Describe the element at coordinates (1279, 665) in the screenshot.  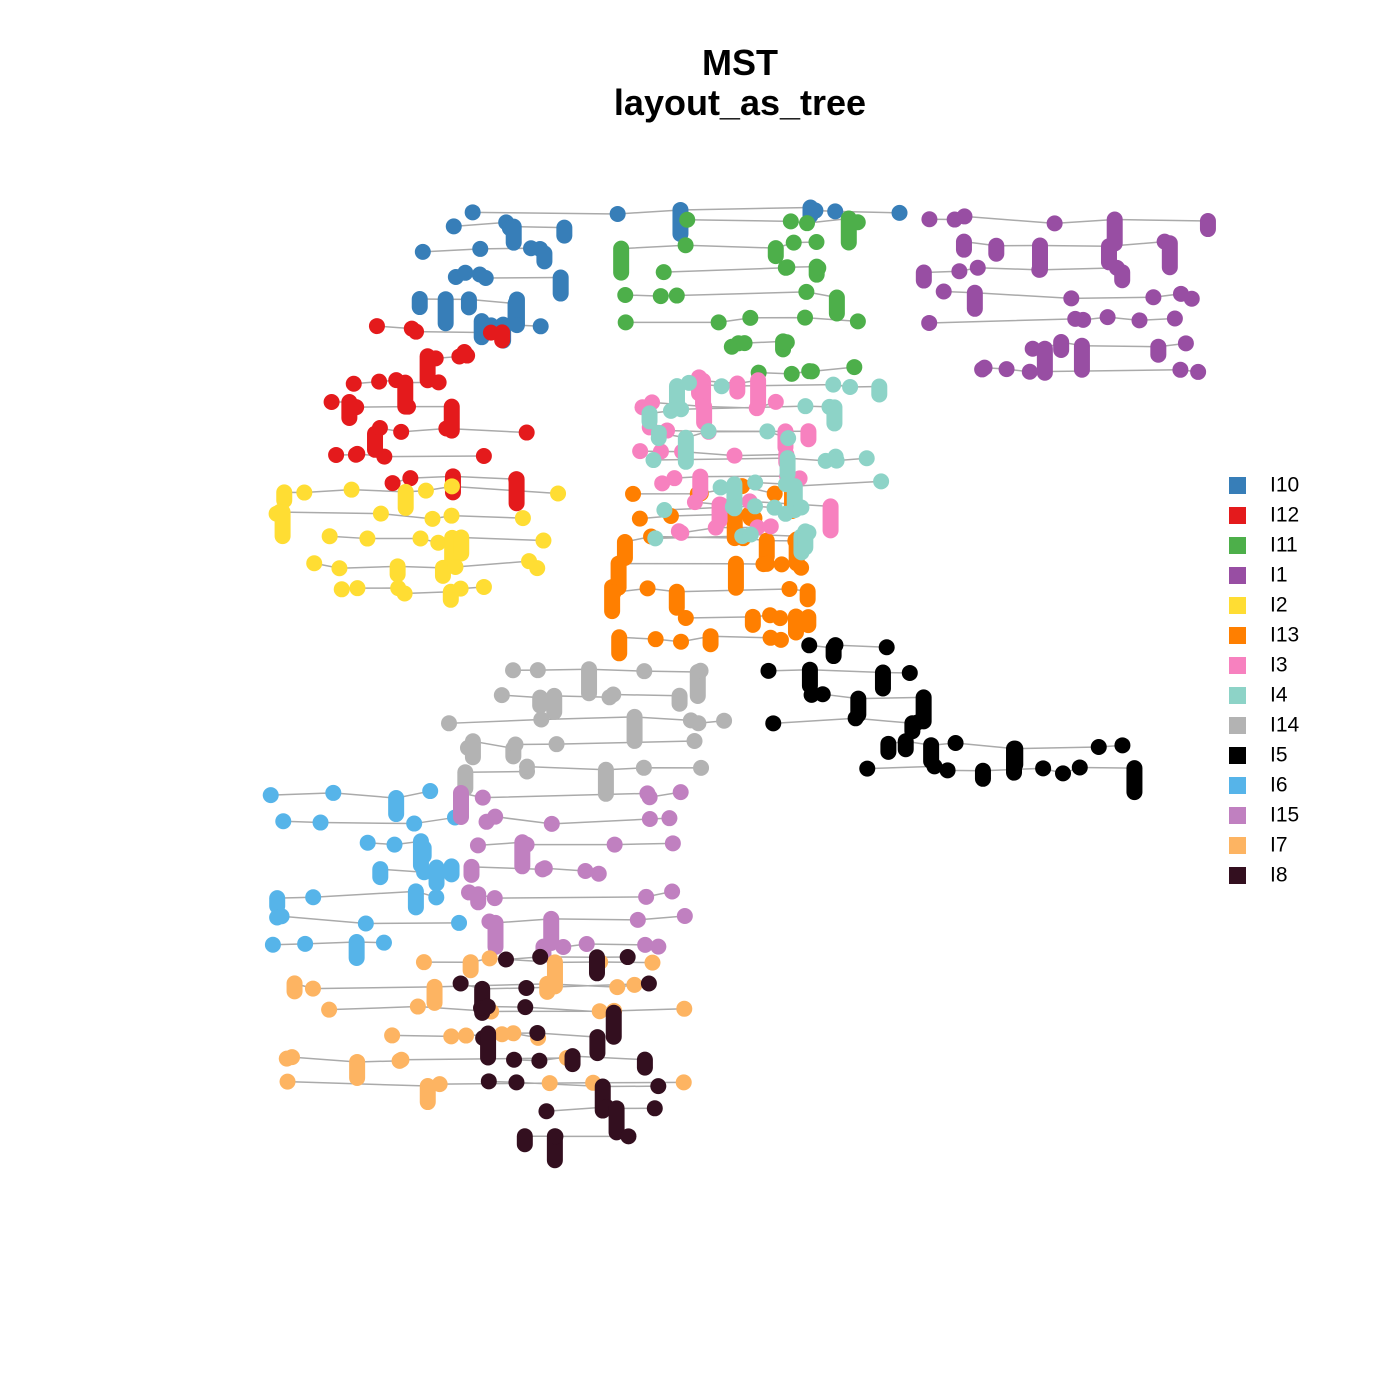
I see `legend-label: I3` at that location.